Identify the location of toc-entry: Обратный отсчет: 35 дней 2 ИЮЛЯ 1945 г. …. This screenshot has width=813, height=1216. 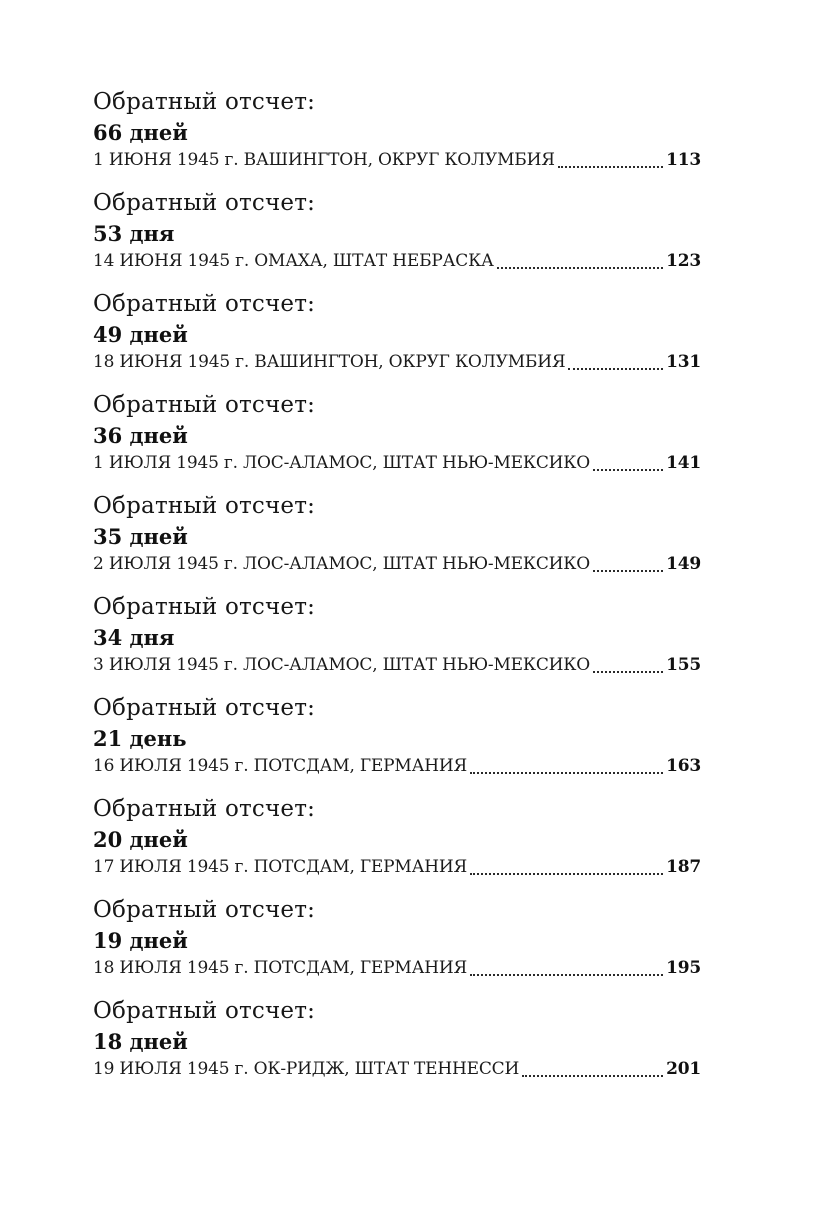
(397, 533).